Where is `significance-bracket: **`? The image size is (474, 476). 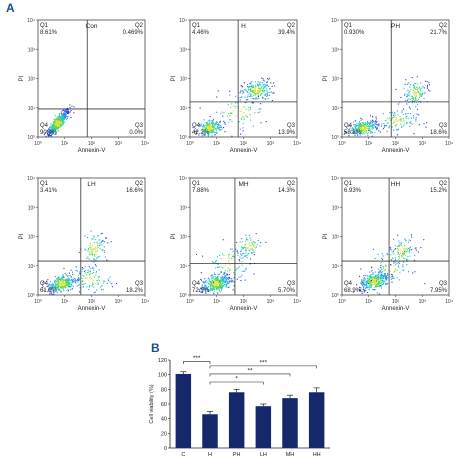 significance-bracket: ** is located at coordinates (250, 372).